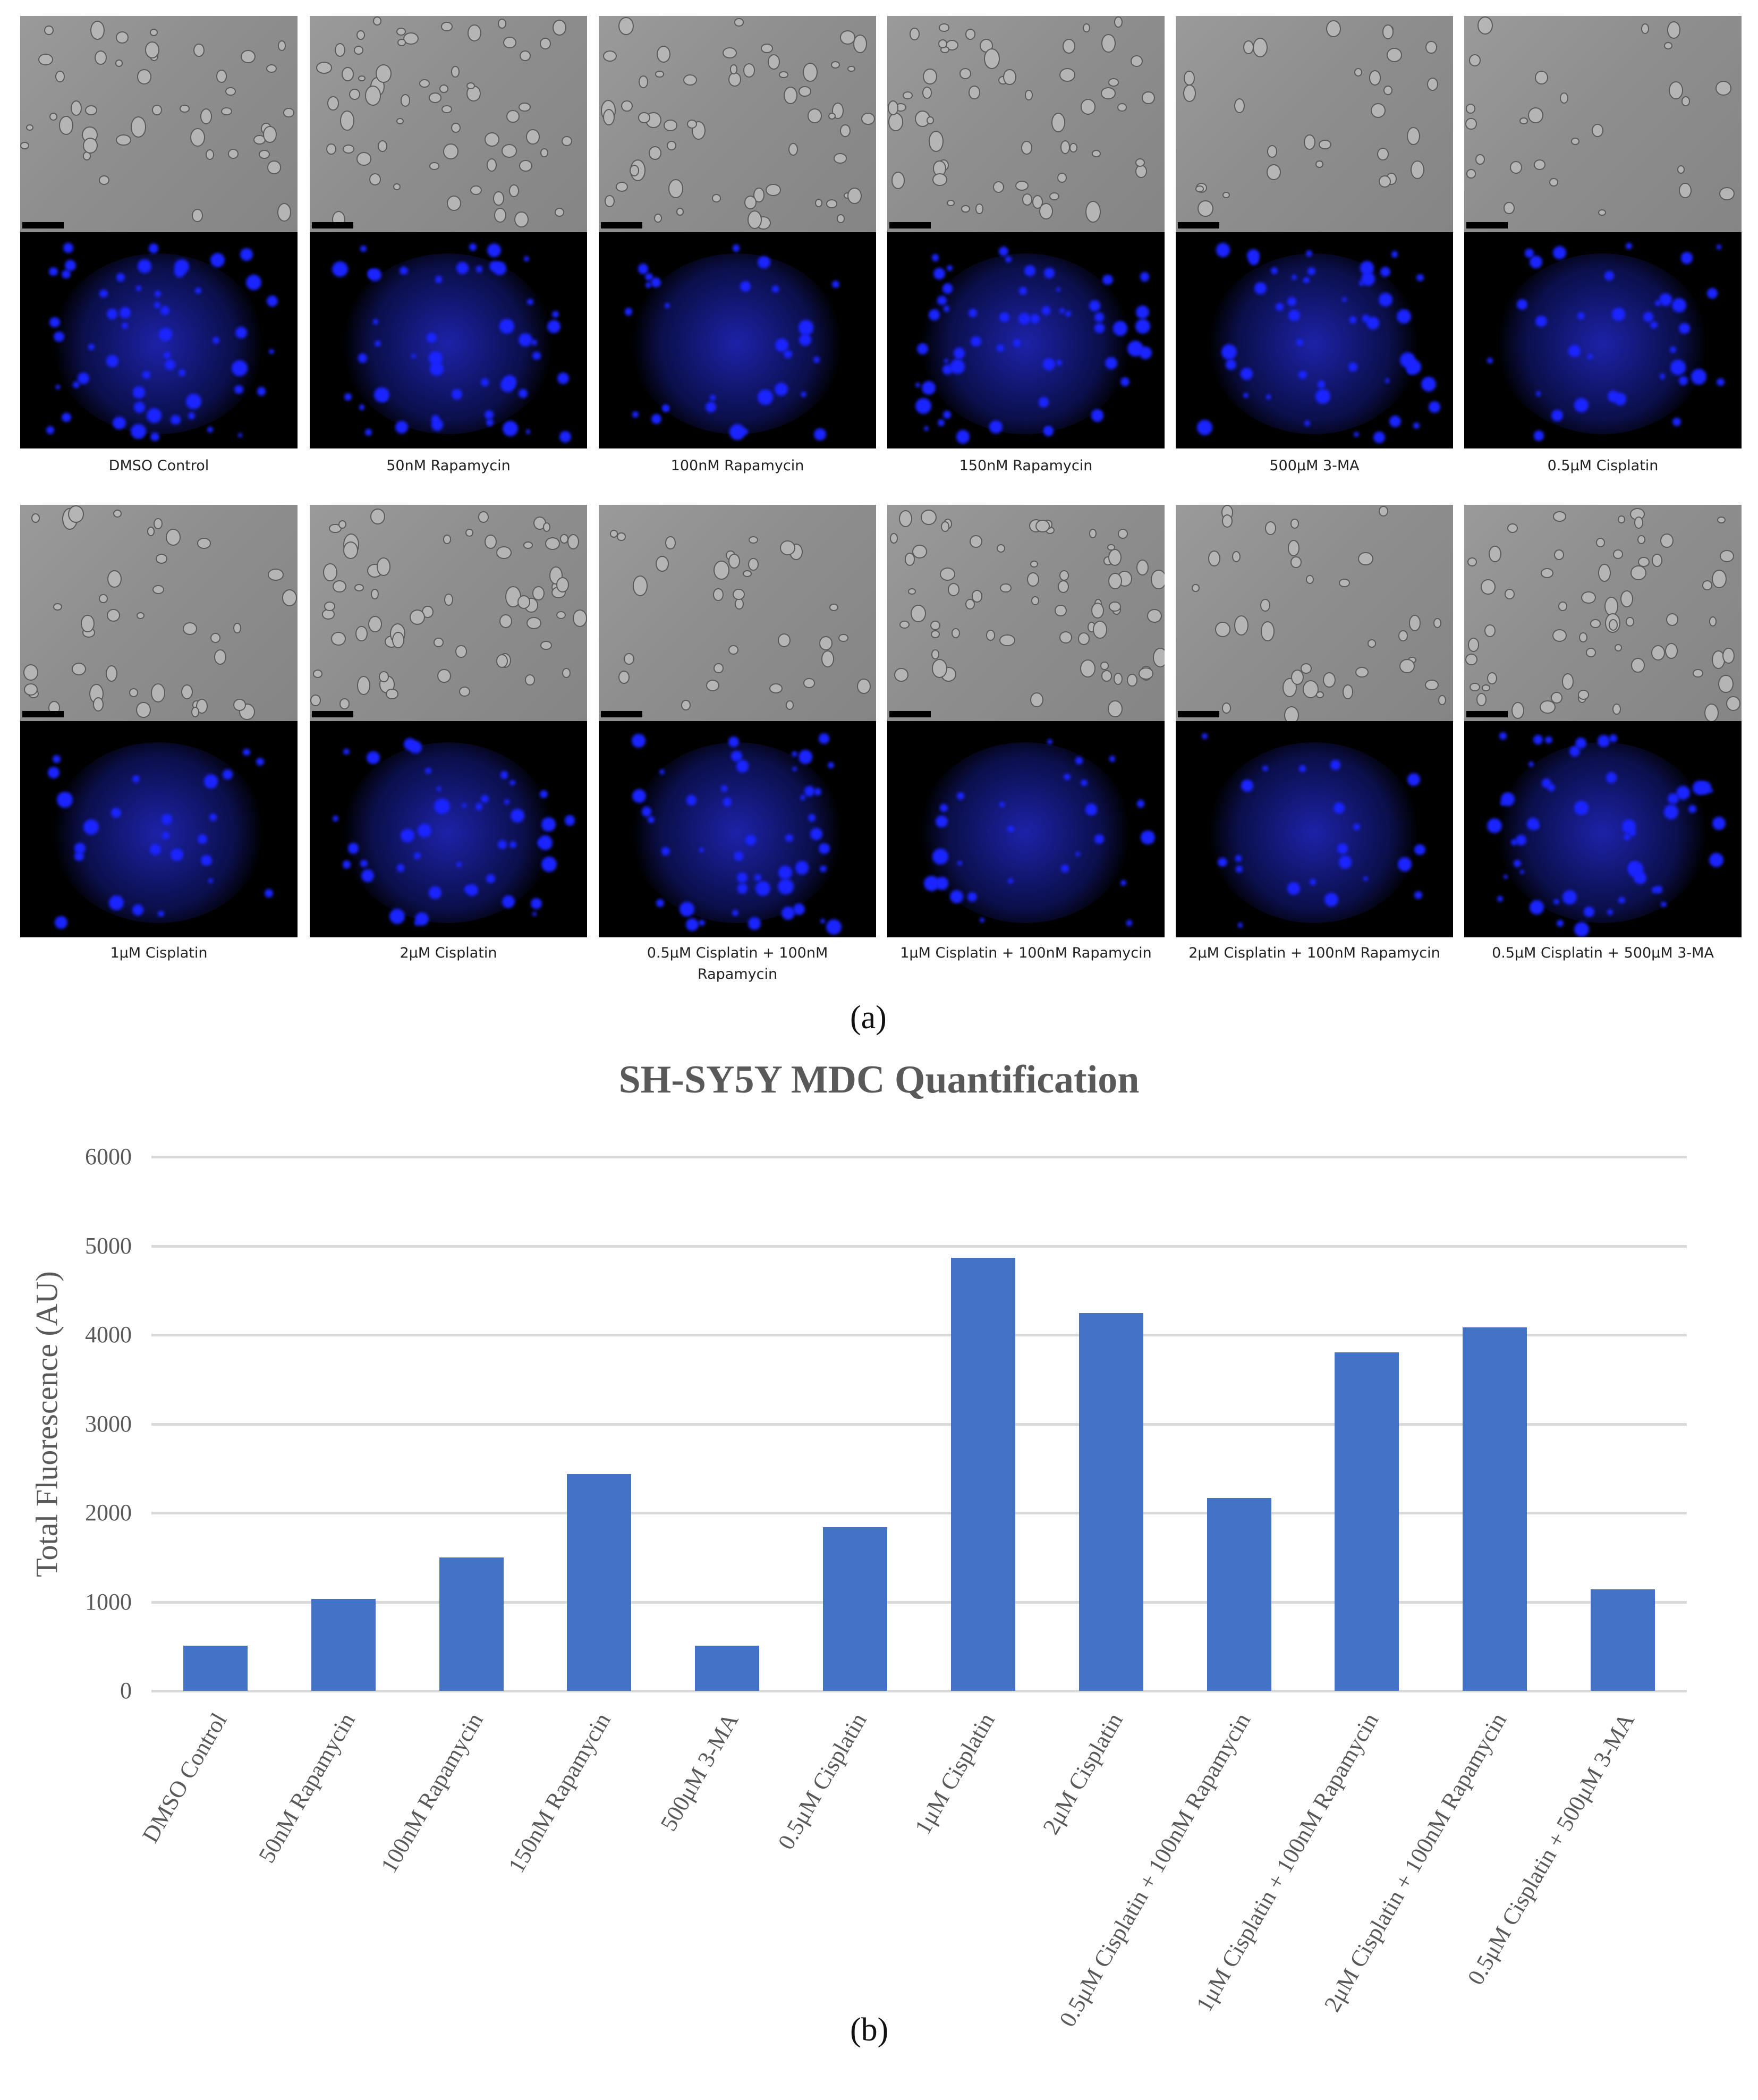 The width and height of the screenshot is (1758, 2100). I want to click on microscopy-caption: 1μM Cisplatin, so click(159, 953).